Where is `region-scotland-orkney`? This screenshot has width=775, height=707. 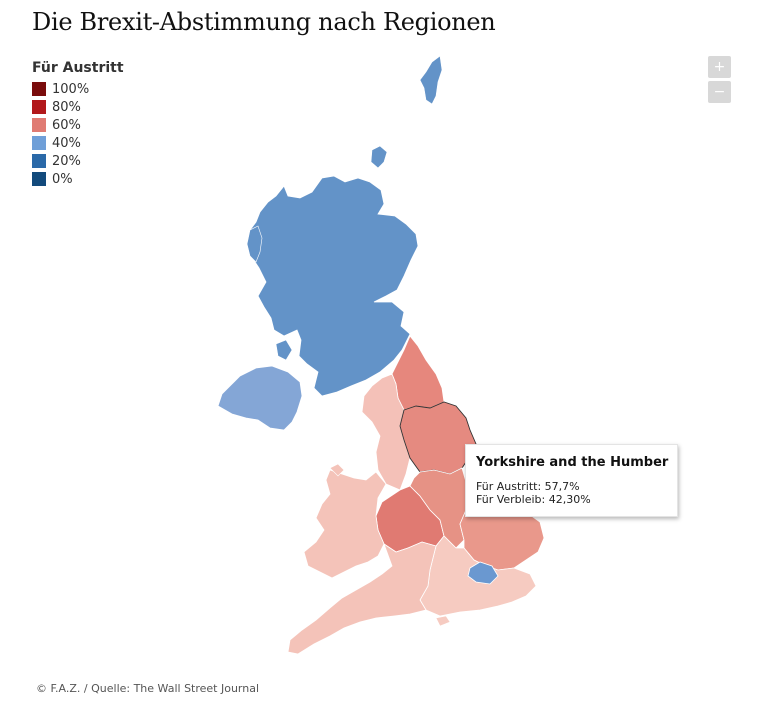
region-scotland-orkney is located at coordinates (379, 157).